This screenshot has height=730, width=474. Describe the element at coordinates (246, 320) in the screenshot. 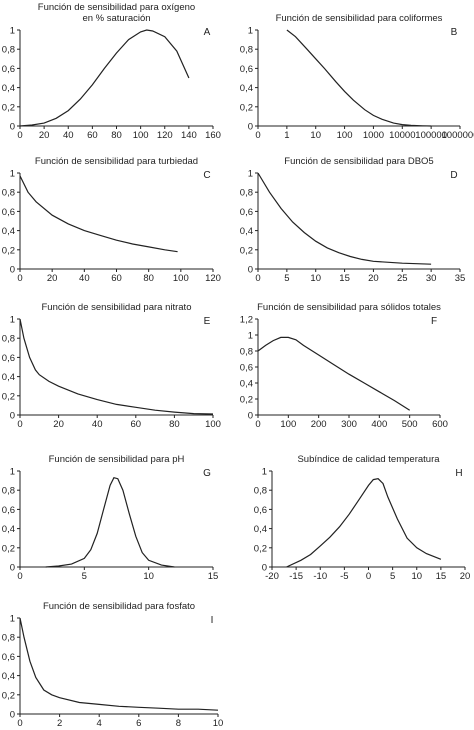

I see `y-tick-label: 1,2` at that location.